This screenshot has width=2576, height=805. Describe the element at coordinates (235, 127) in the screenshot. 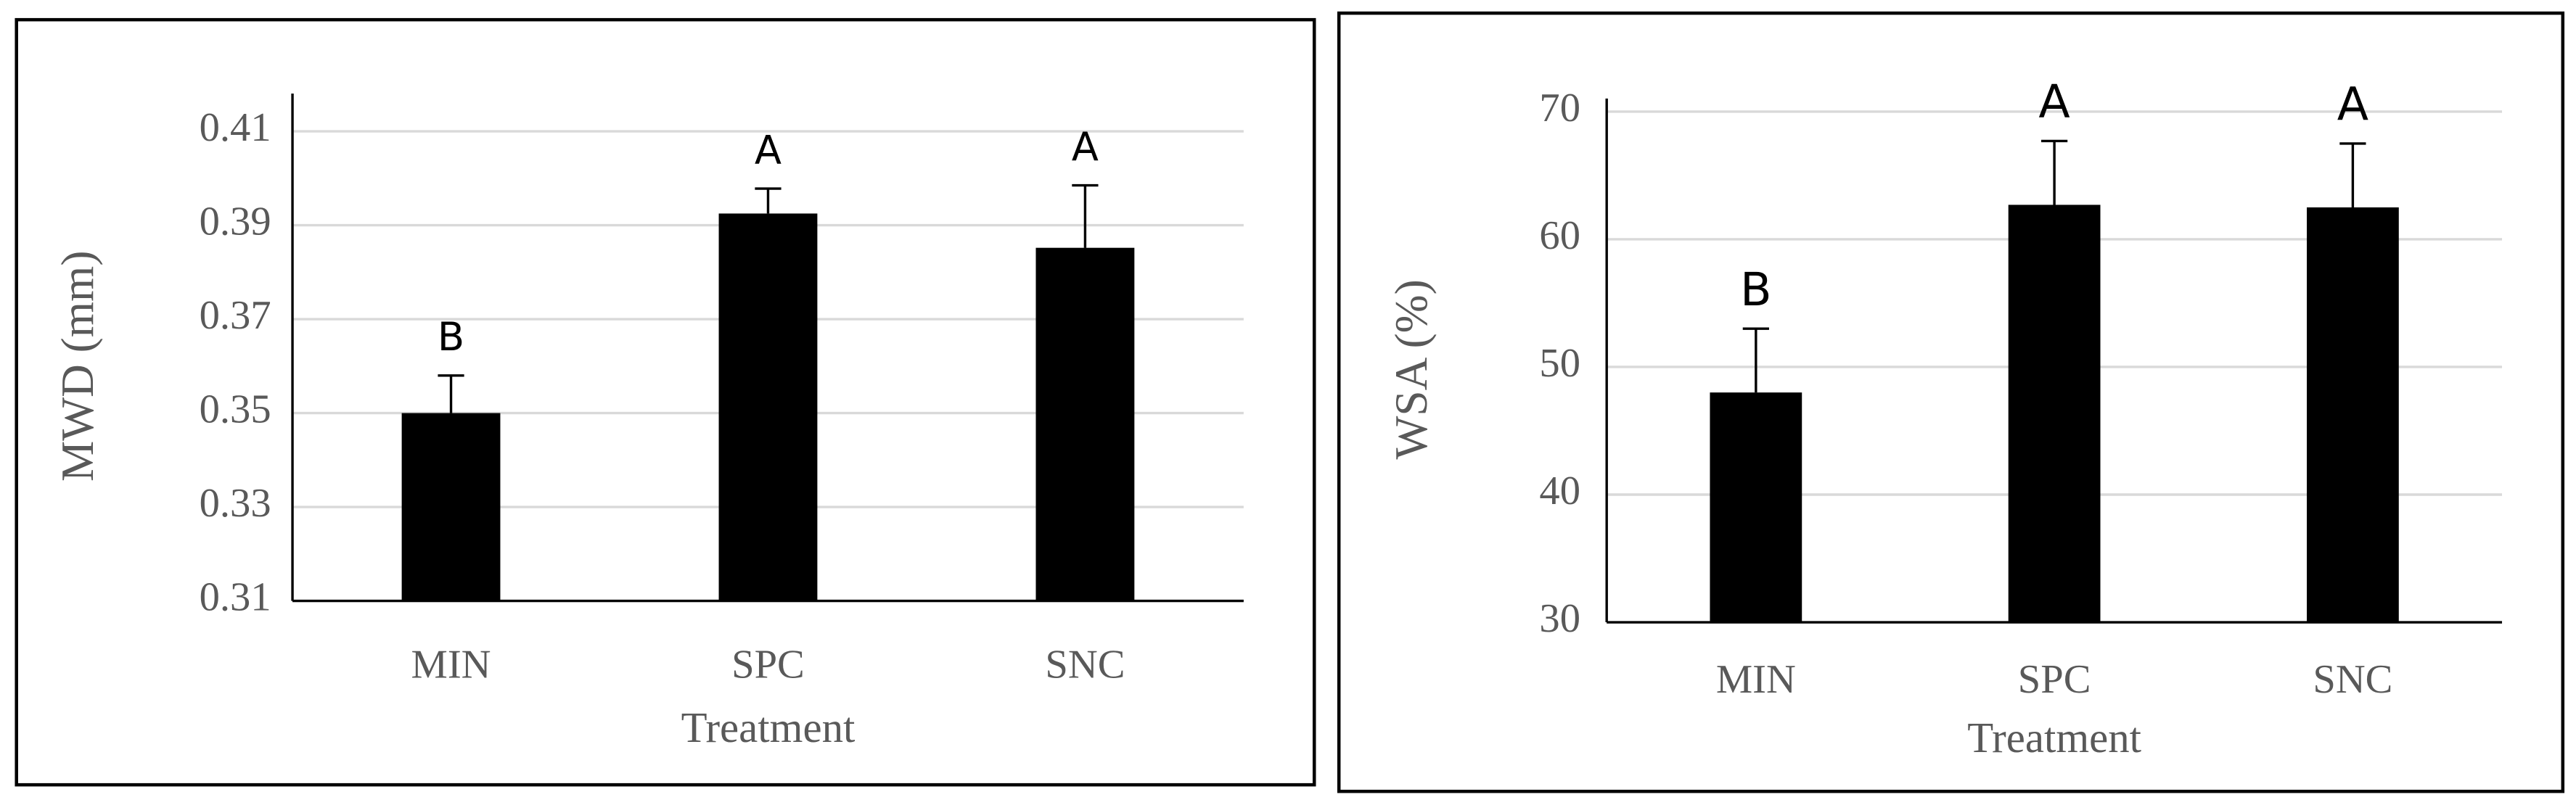

I see `y-tick-label: 0.41` at that location.